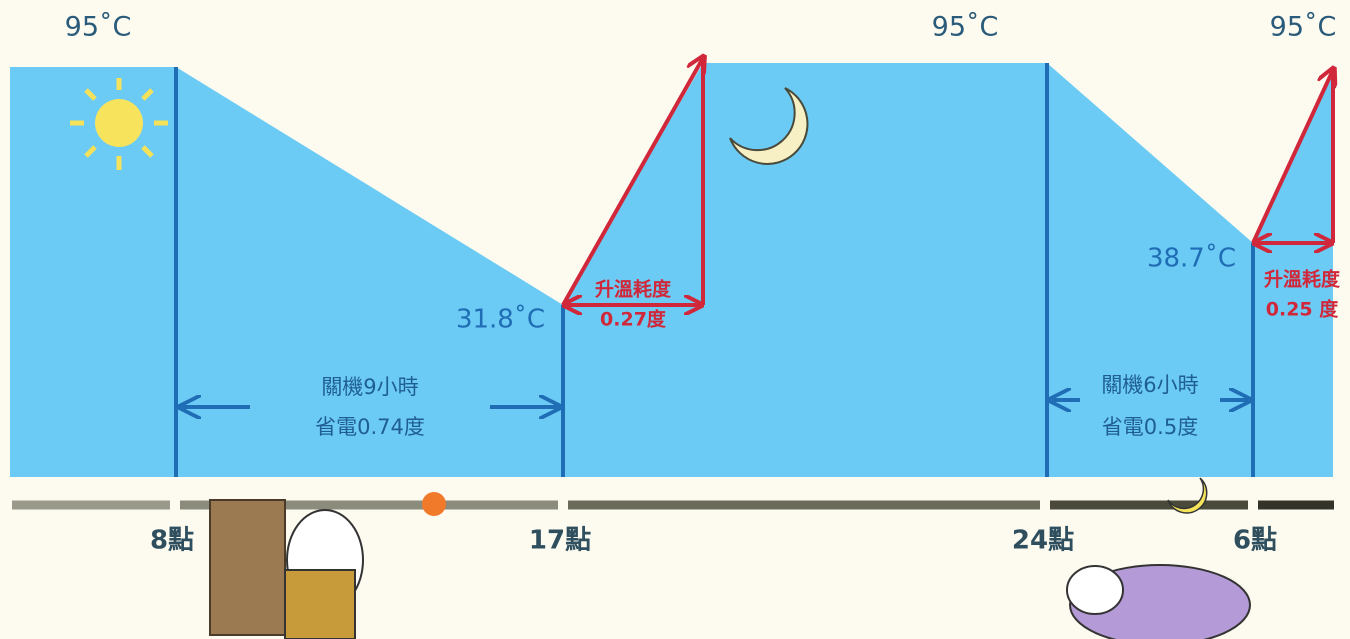 The image size is (1350, 639). What do you see at coordinates (1043, 541) in the screenshot?
I see `time-label: 24點` at bounding box center [1043, 541].